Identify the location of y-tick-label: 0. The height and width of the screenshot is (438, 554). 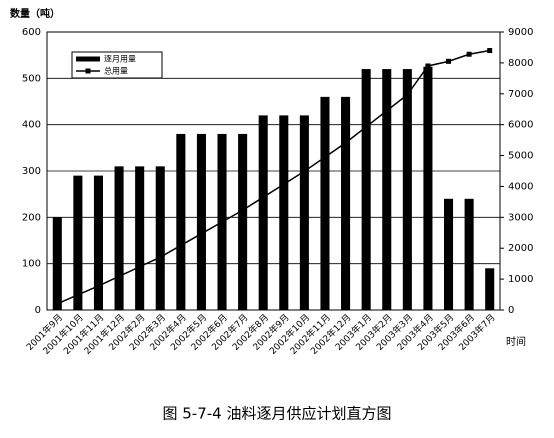
(38, 310).